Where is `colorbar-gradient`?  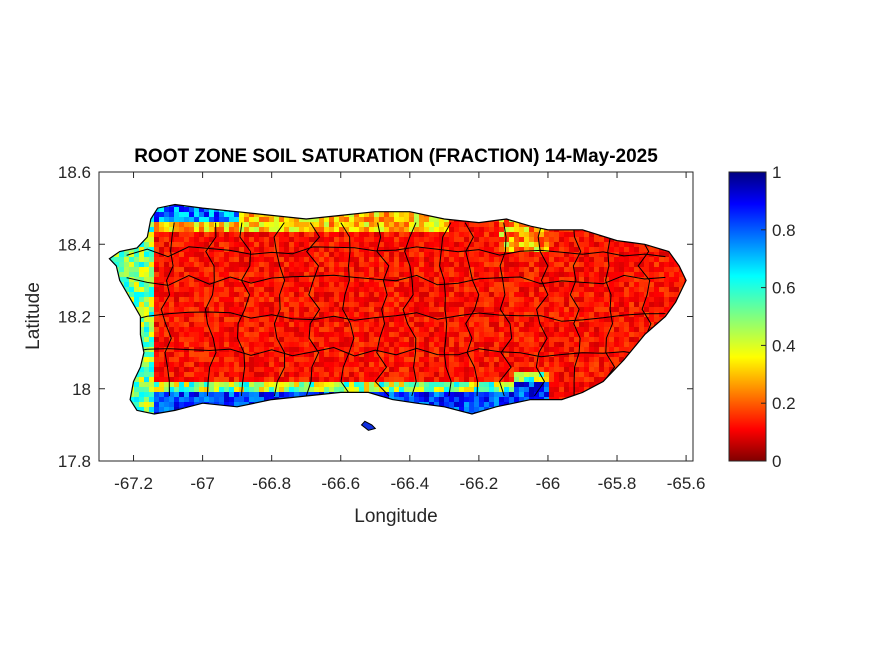
colorbar-gradient is located at coordinates (747, 316).